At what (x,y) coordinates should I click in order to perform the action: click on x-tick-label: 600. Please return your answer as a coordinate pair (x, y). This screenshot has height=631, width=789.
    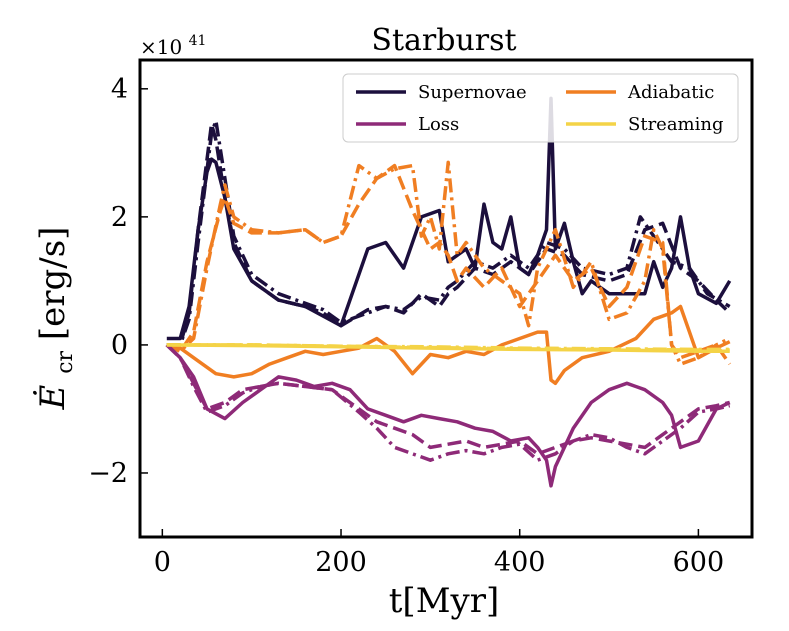
    Looking at the image, I should click on (699, 562).